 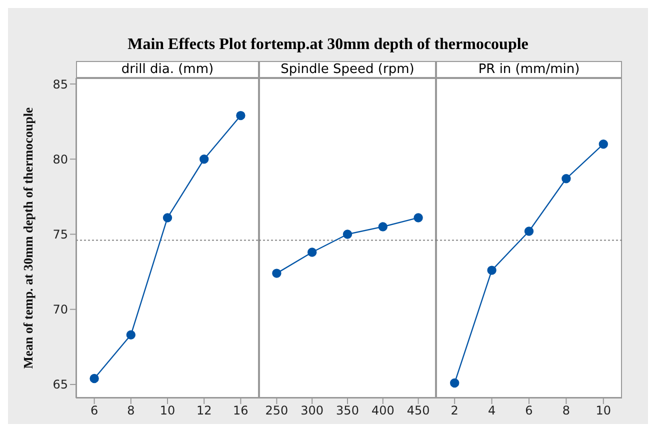 I want to click on x-tick-label: 12, so click(x=204, y=411).